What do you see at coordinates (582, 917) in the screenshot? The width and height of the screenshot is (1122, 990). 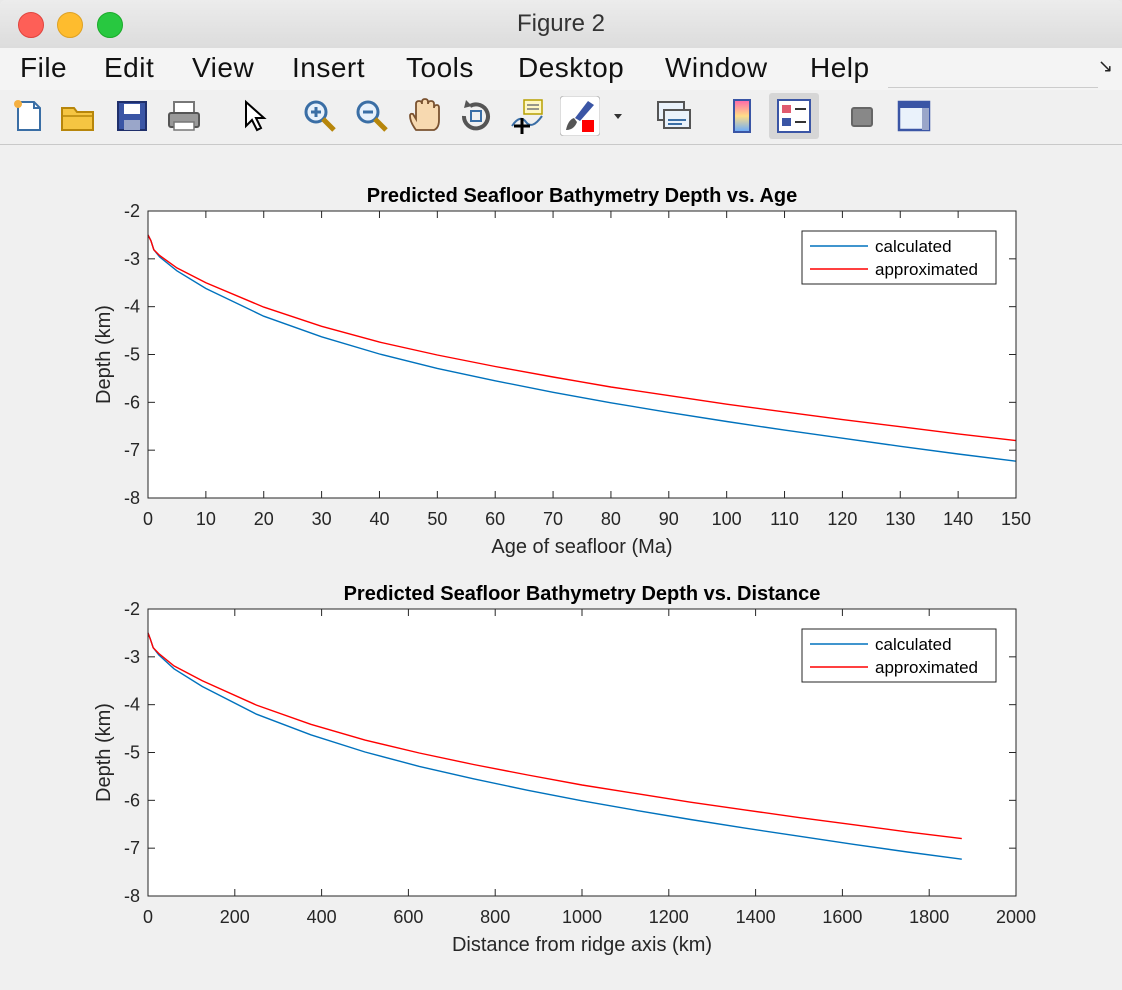 I see `chart2-xtick-label: 1000` at bounding box center [582, 917].